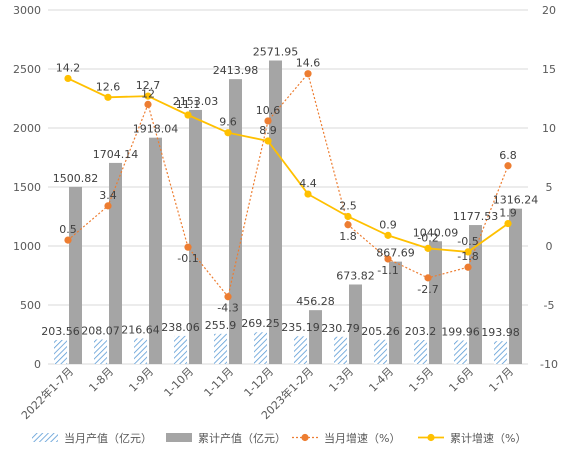  What do you see at coordinates (30, 305) in the screenshot?
I see `y-left-tick-label: 500` at bounding box center [30, 305].